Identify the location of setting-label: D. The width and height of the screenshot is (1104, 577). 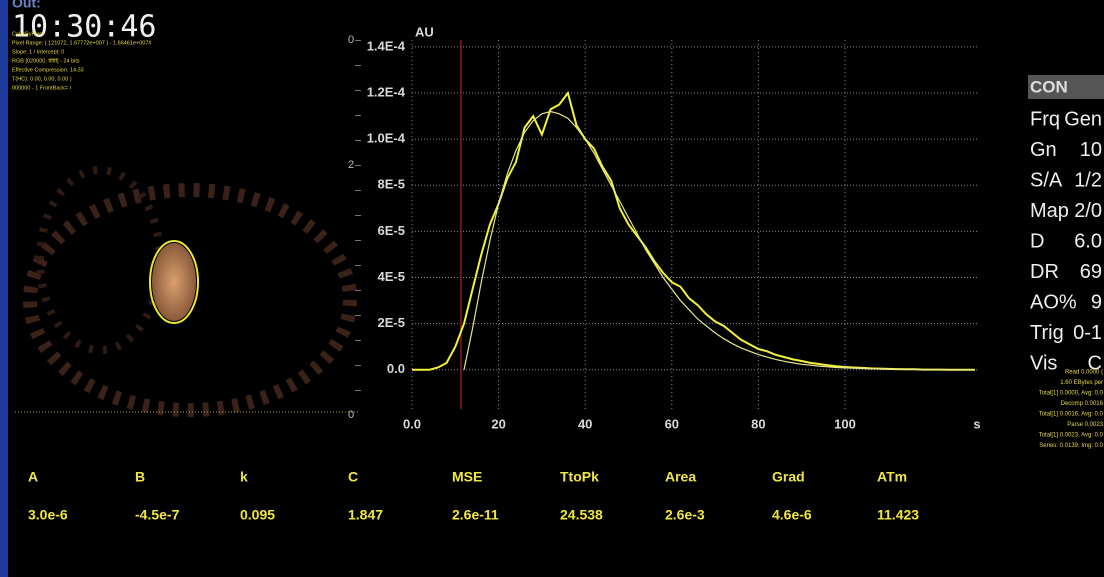
(1037, 241).